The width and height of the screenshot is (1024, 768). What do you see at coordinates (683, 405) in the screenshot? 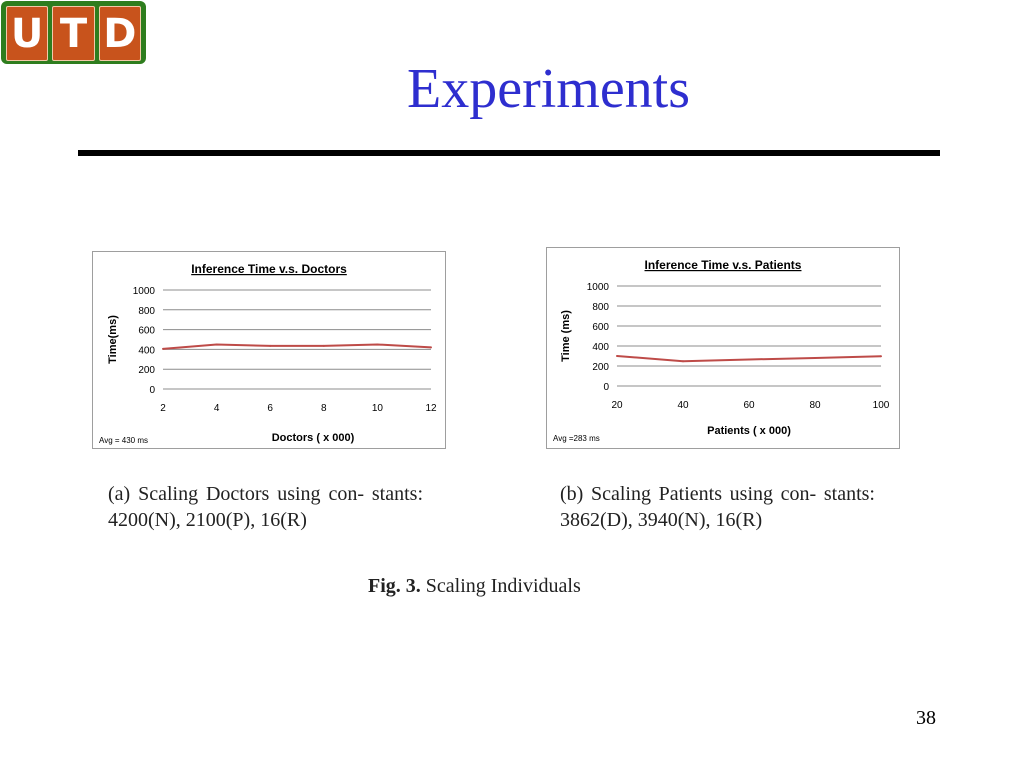
I see `chart-patients-x-tick-label: 40` at bounding box center [683, 405].